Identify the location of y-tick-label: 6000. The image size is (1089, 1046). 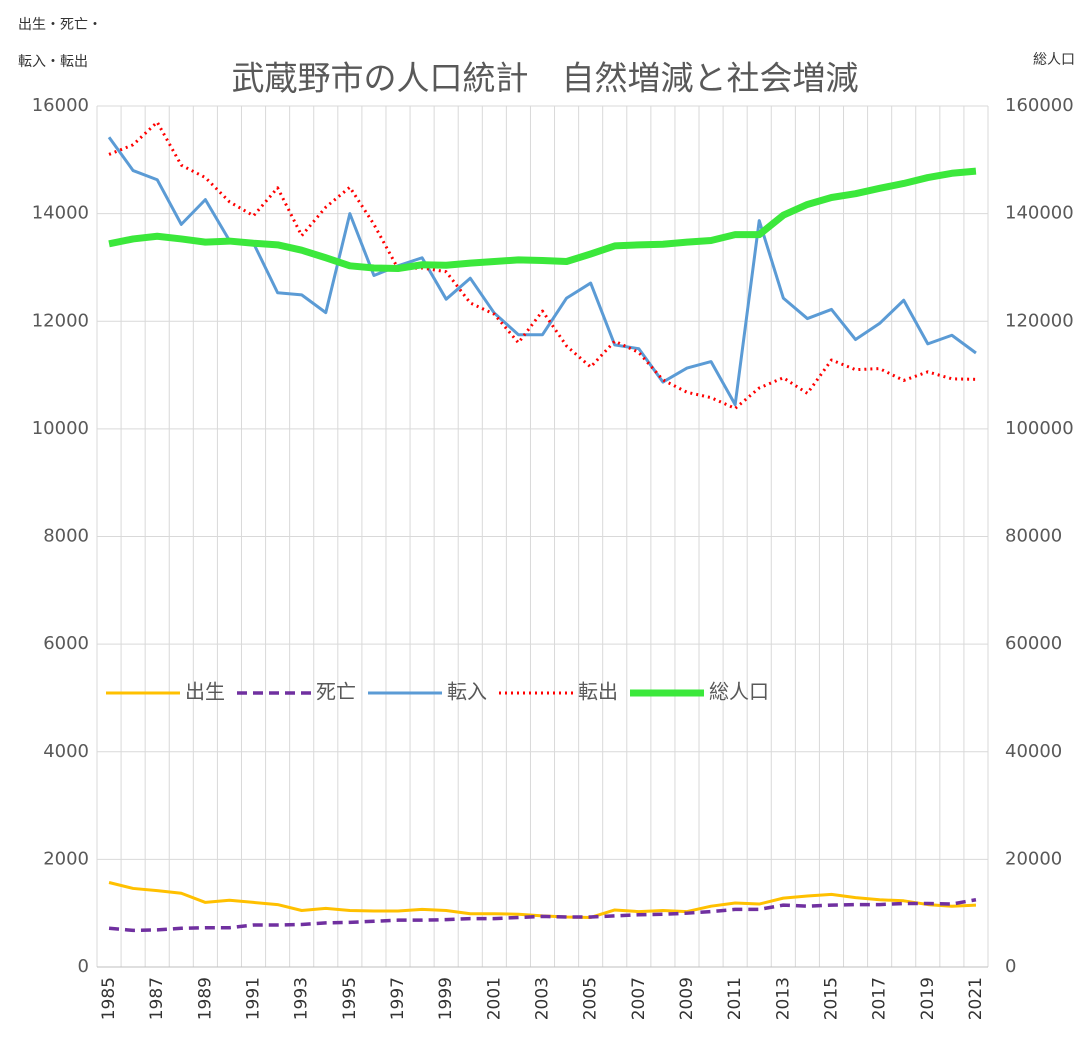
(66, 643).